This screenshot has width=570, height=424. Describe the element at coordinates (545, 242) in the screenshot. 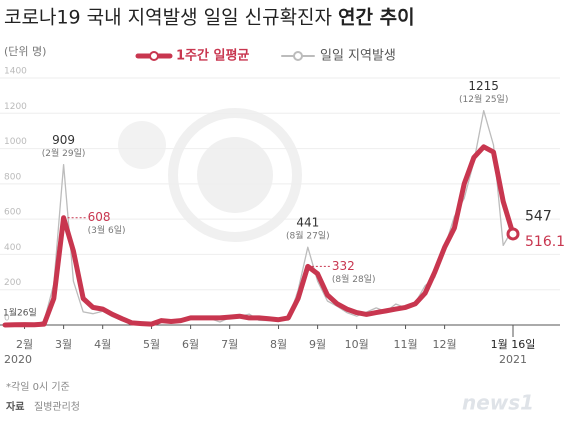

I see `end-value: 516.1` at that location.